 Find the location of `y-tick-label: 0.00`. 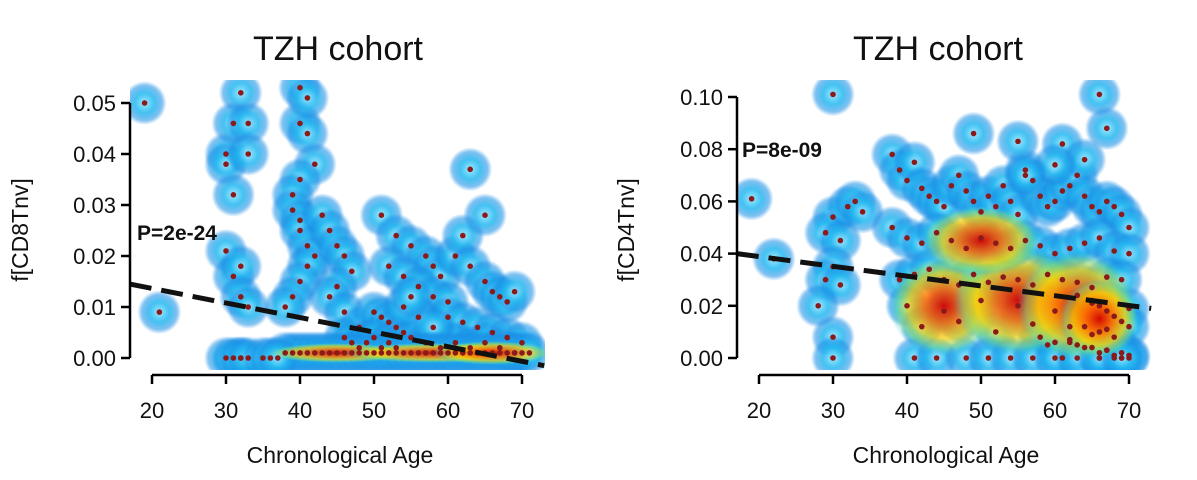

y-tick-label: 0.00 is located at coordinates (701, 358).